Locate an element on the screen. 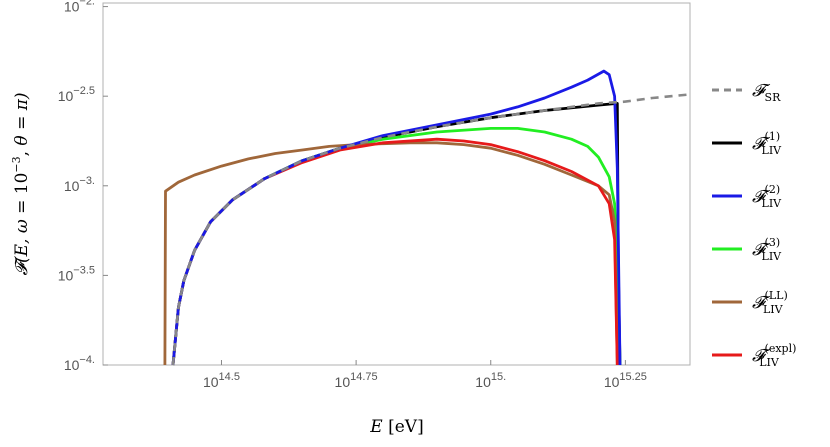 The height and width of the screenshot is (447, 830). y-tick-label: 10−3. is located at coordinates (79, 184).